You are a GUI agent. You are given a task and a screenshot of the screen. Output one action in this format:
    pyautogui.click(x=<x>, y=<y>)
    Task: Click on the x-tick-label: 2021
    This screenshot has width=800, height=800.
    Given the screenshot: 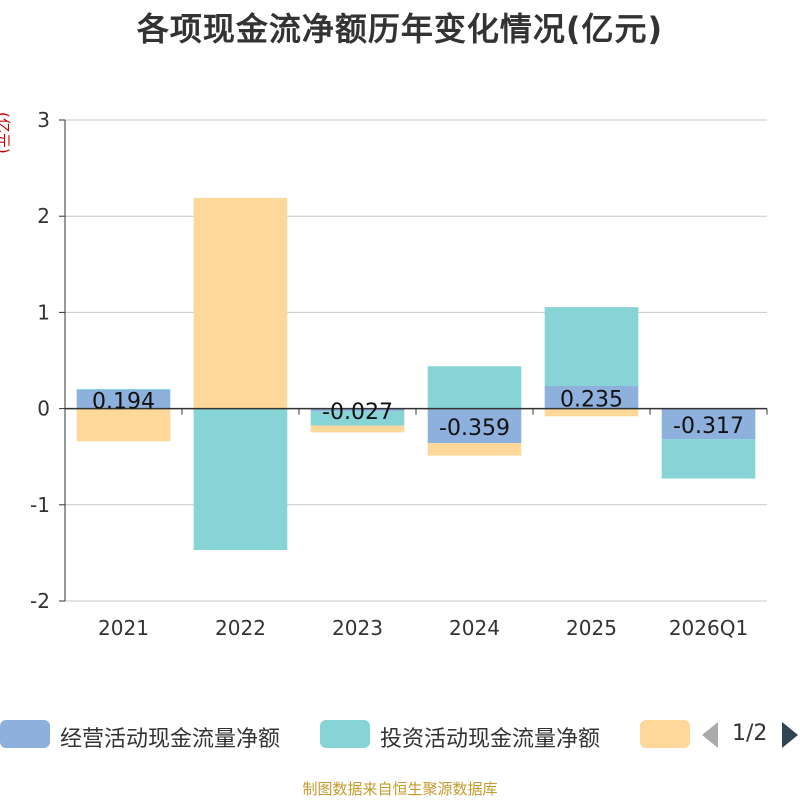 What is the action you would take?
    pyautogui.click(x=123, y=628)
    